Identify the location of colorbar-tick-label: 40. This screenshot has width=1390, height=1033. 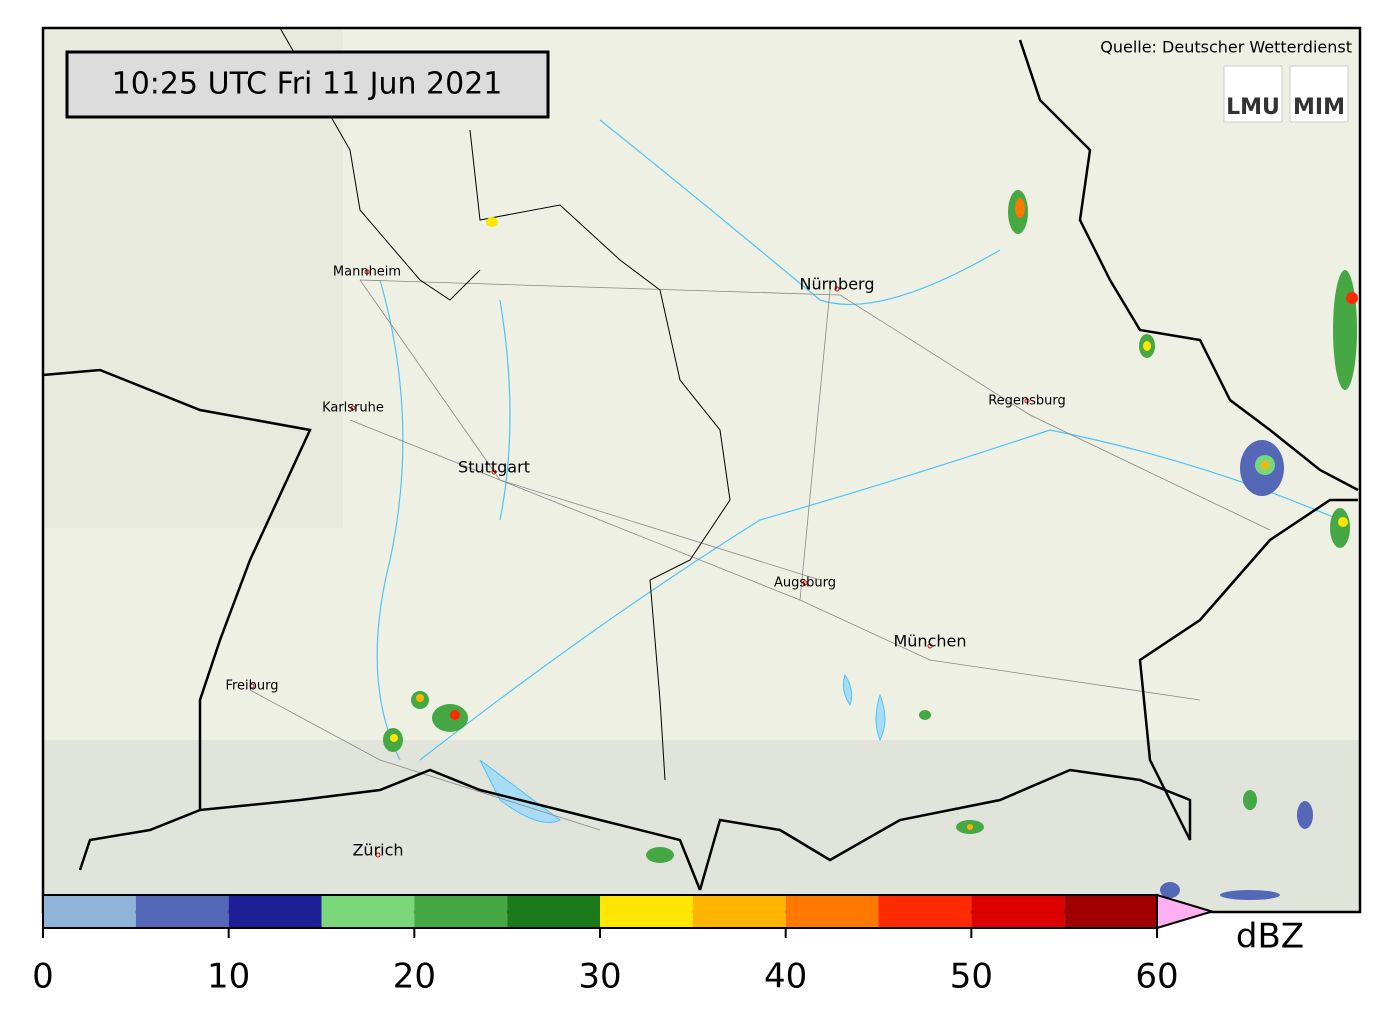
(785, 977).